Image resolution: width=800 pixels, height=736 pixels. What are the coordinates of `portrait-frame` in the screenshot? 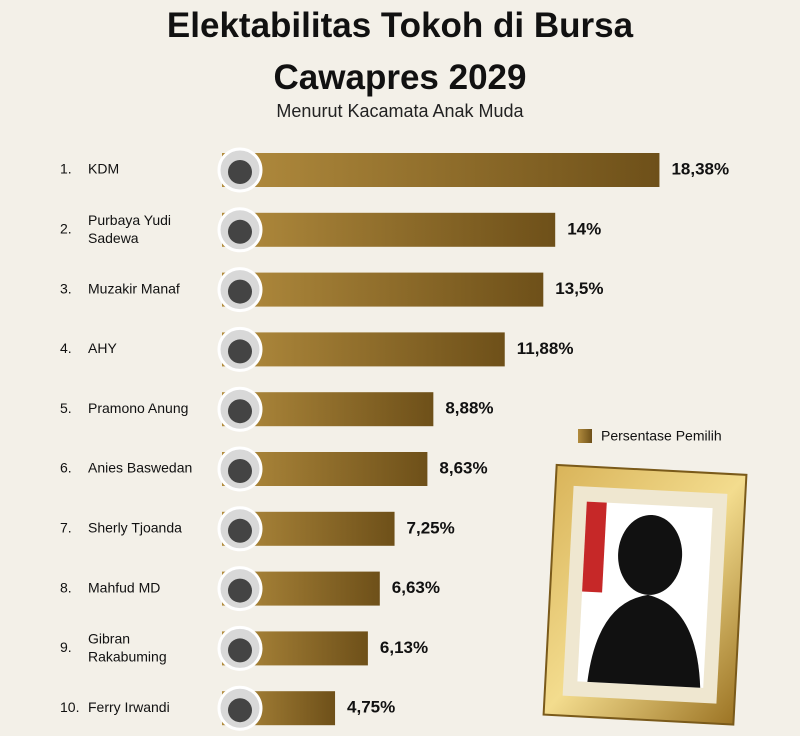 It's located at (645, 594).